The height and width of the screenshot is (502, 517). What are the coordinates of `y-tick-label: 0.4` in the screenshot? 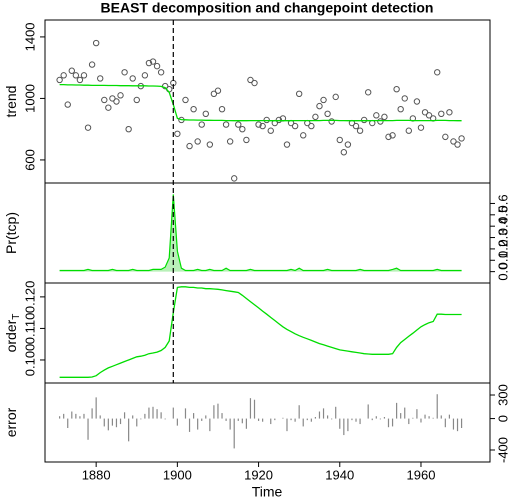 It's located at (502, 226).